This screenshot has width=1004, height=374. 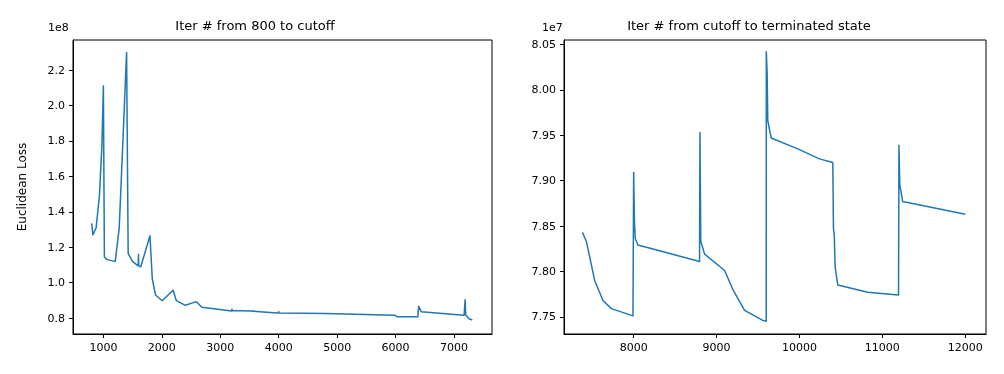 I want to click on y-tick-label: 1.0, so click(x=56, y=283).